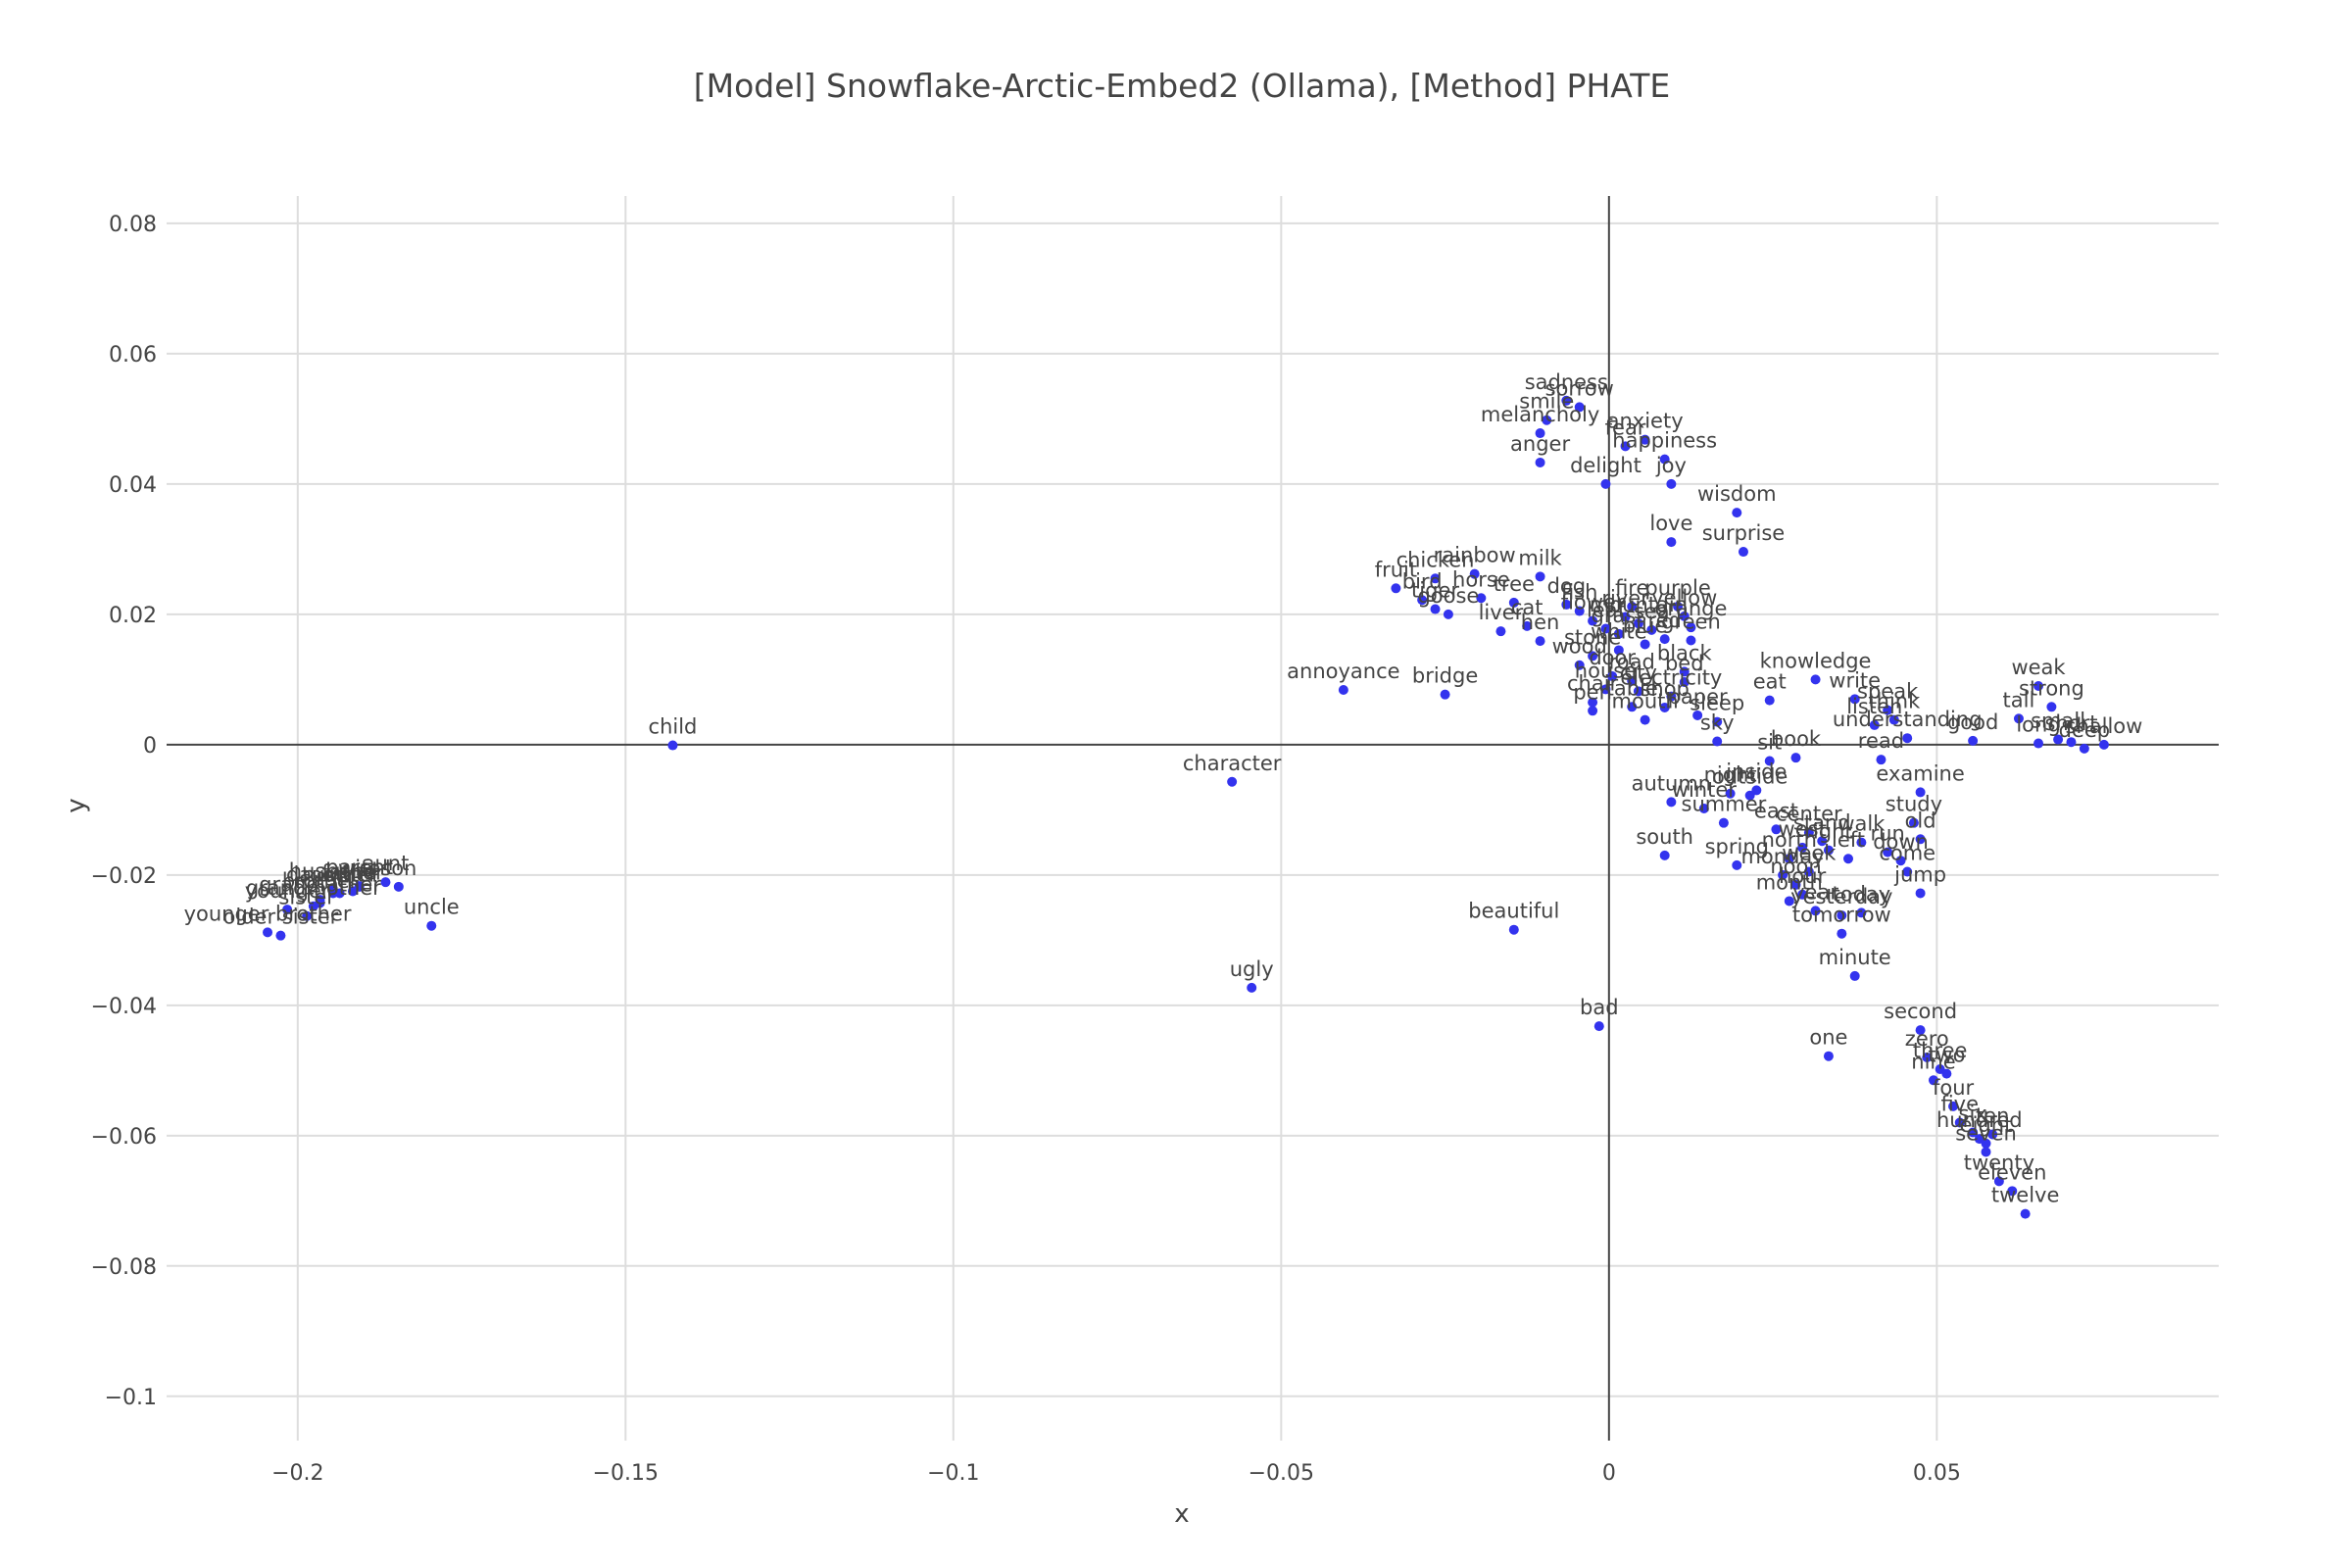 The height and width of the screenshot is (1568, 2352). Describe the element at coordinates (1671, 465) in the screenshot. I see `data-point-label: joy` at that location.